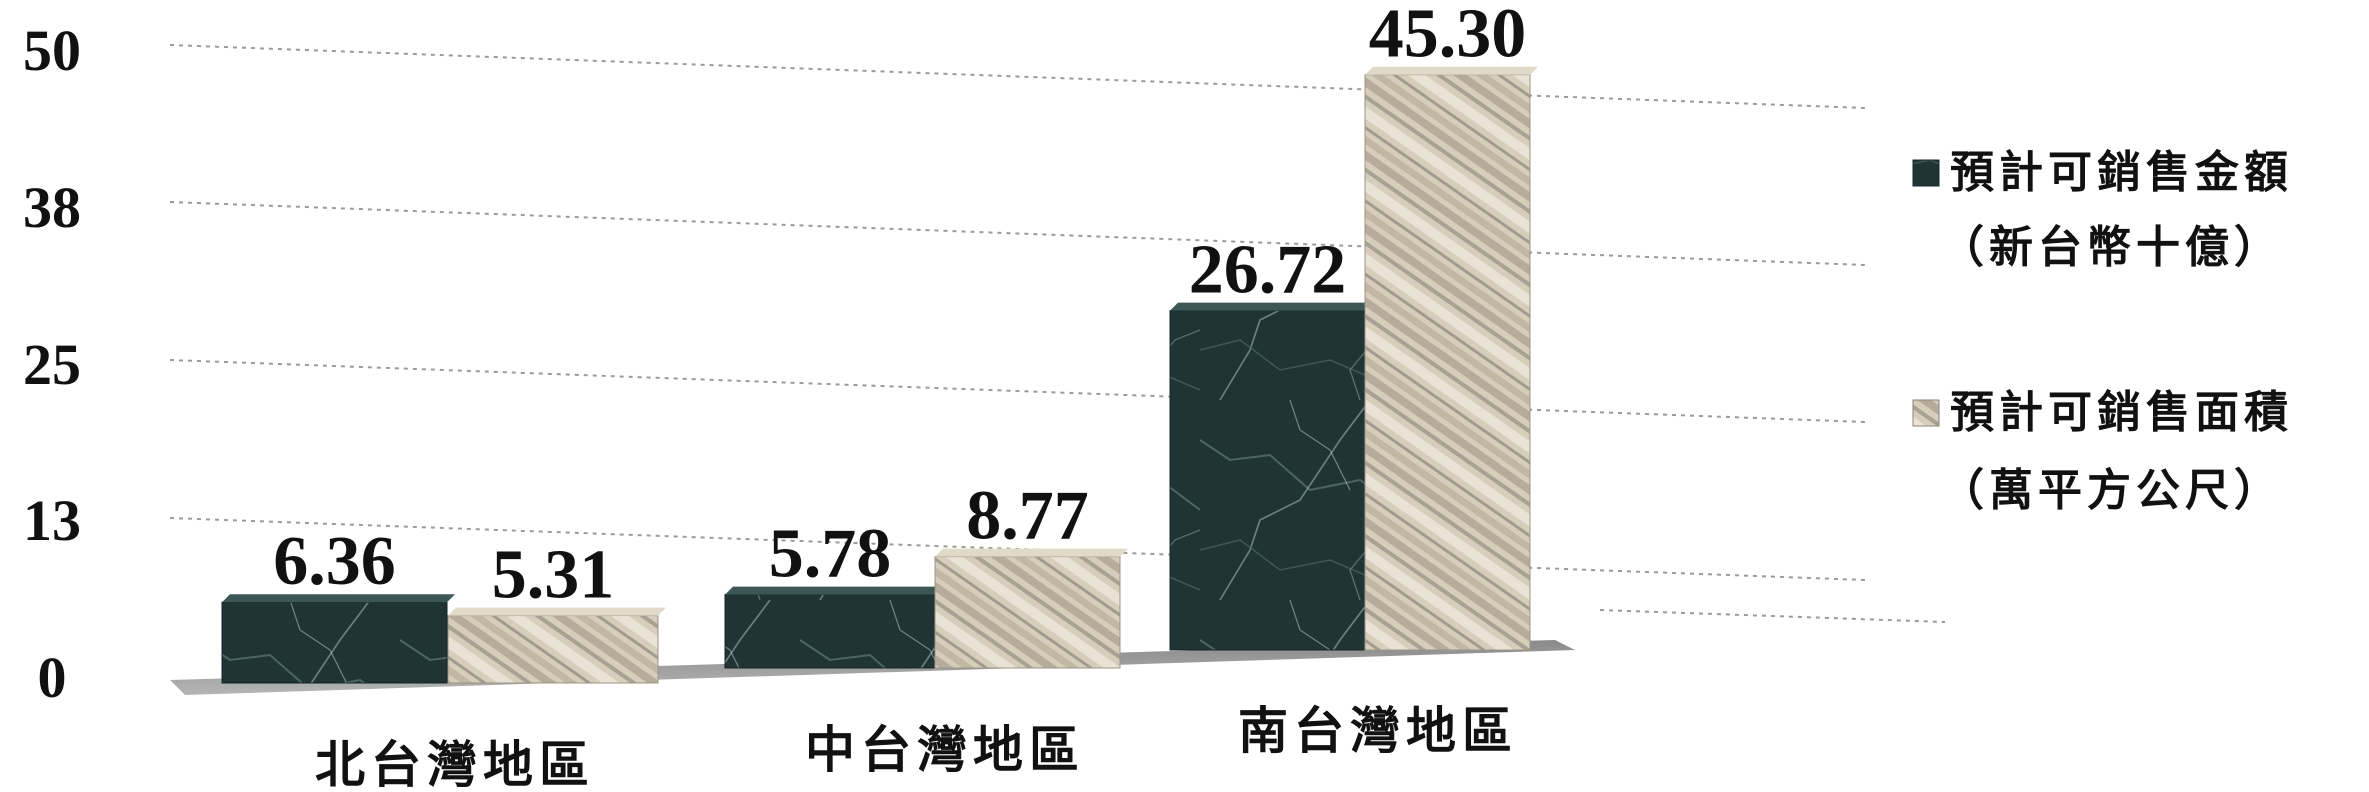 The image size is (2369, 792). Describe the element at coordinates (1268, 270) in the screenshot. I see `data-label-amount-south: 26.72` at that location.